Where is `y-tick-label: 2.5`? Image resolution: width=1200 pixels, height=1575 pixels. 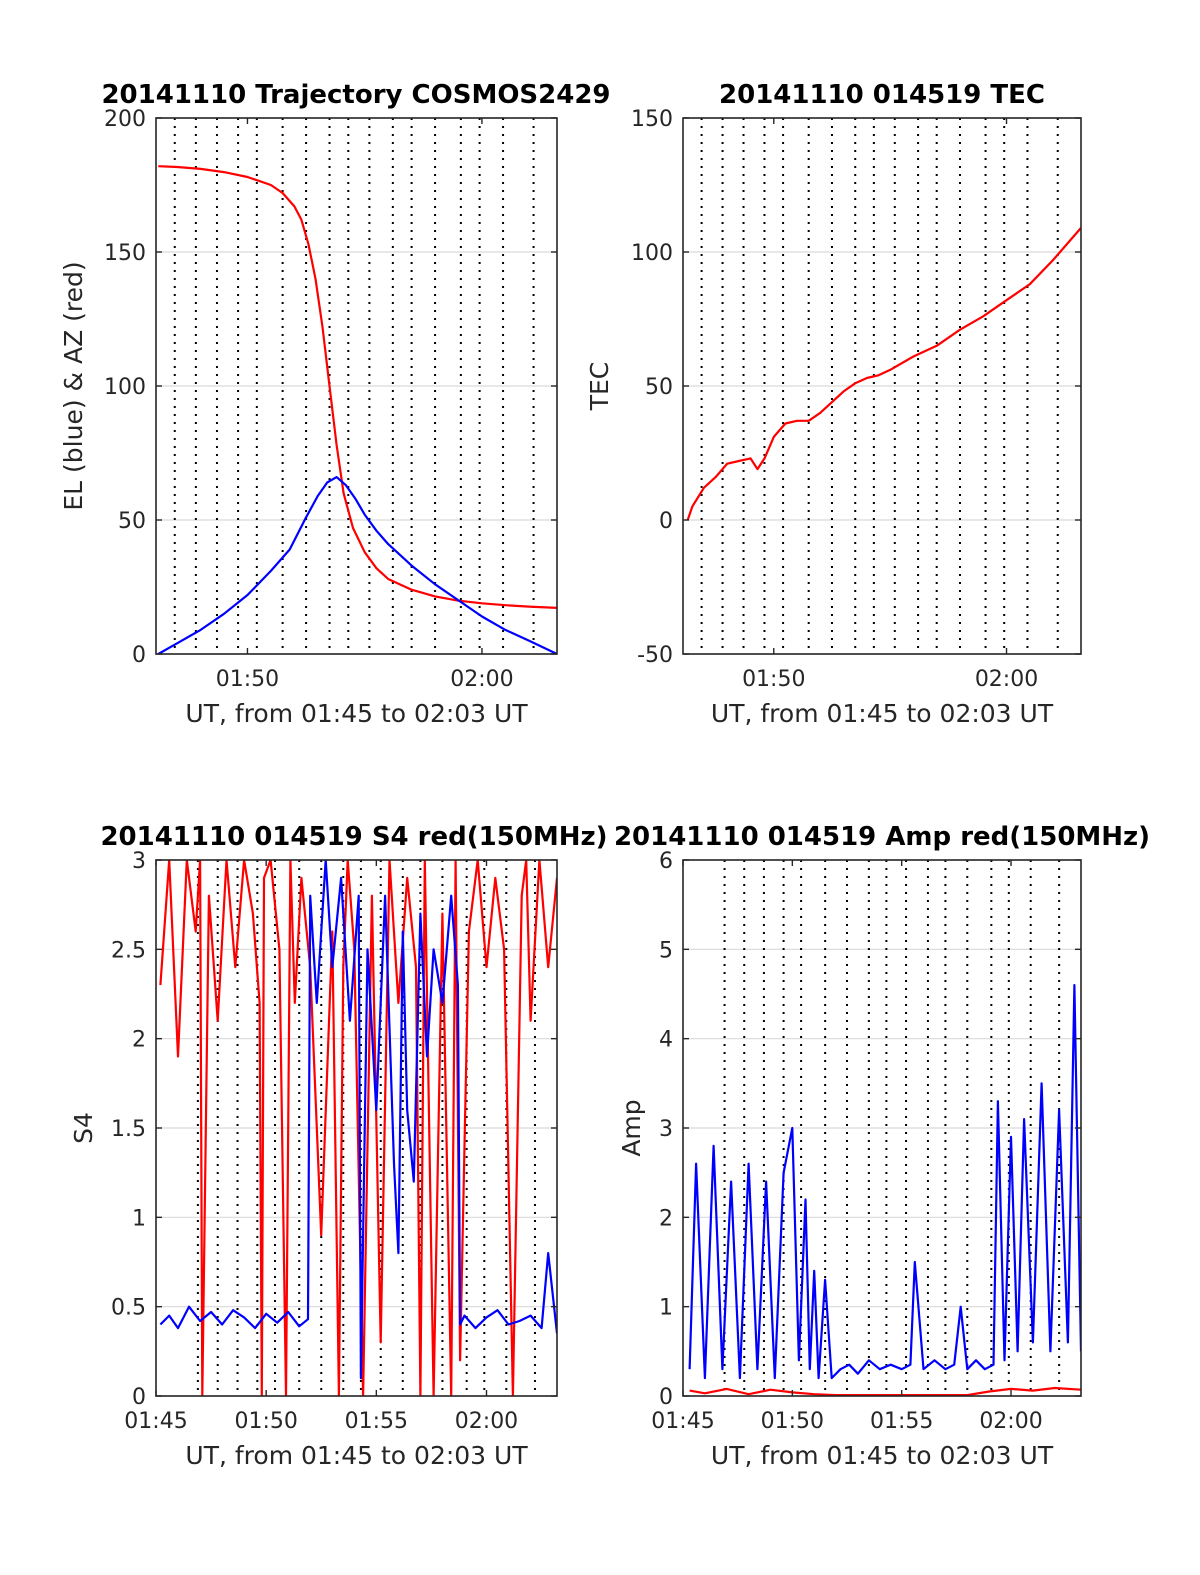
y-tick-label: 2.5 is located at coordinates (128, 950).